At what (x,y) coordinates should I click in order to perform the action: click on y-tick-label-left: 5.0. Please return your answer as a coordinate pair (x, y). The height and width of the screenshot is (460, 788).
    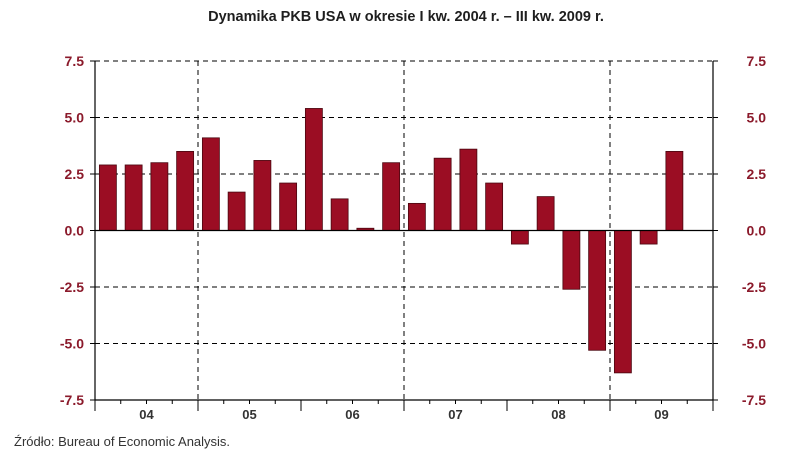
    Looking at the image, I should click on (75, 118).